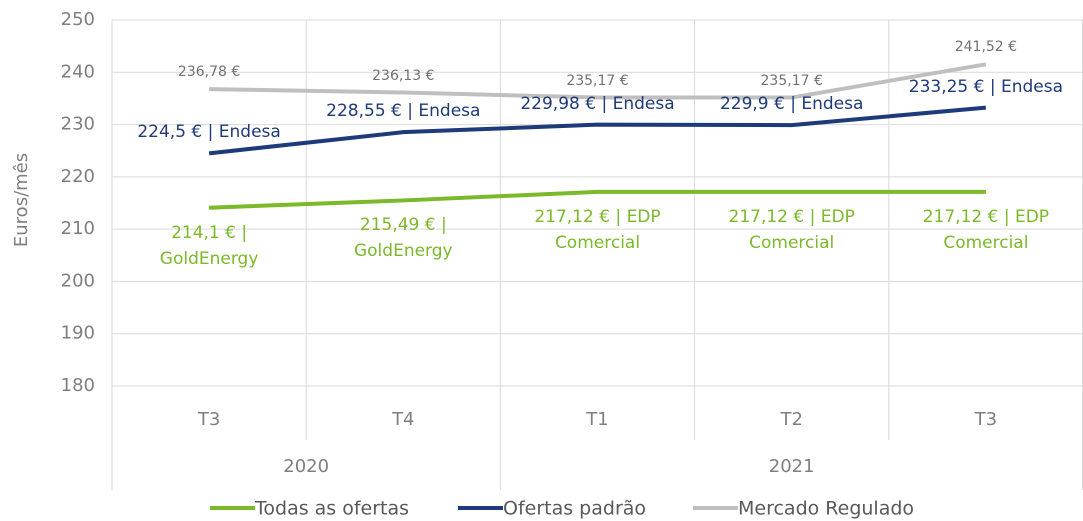 Image resolution: width=1083 pixels, height=521 pixels. I want to click on x-tick-label: T2, so click(790, 419).